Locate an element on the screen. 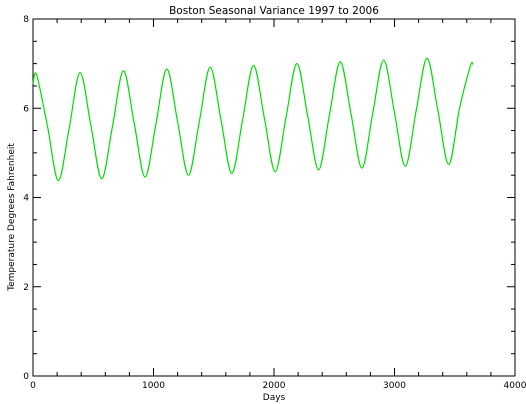 This screenshot has height=404, width=526. y-tick-label: 2 is located at coordinates (26, 288).